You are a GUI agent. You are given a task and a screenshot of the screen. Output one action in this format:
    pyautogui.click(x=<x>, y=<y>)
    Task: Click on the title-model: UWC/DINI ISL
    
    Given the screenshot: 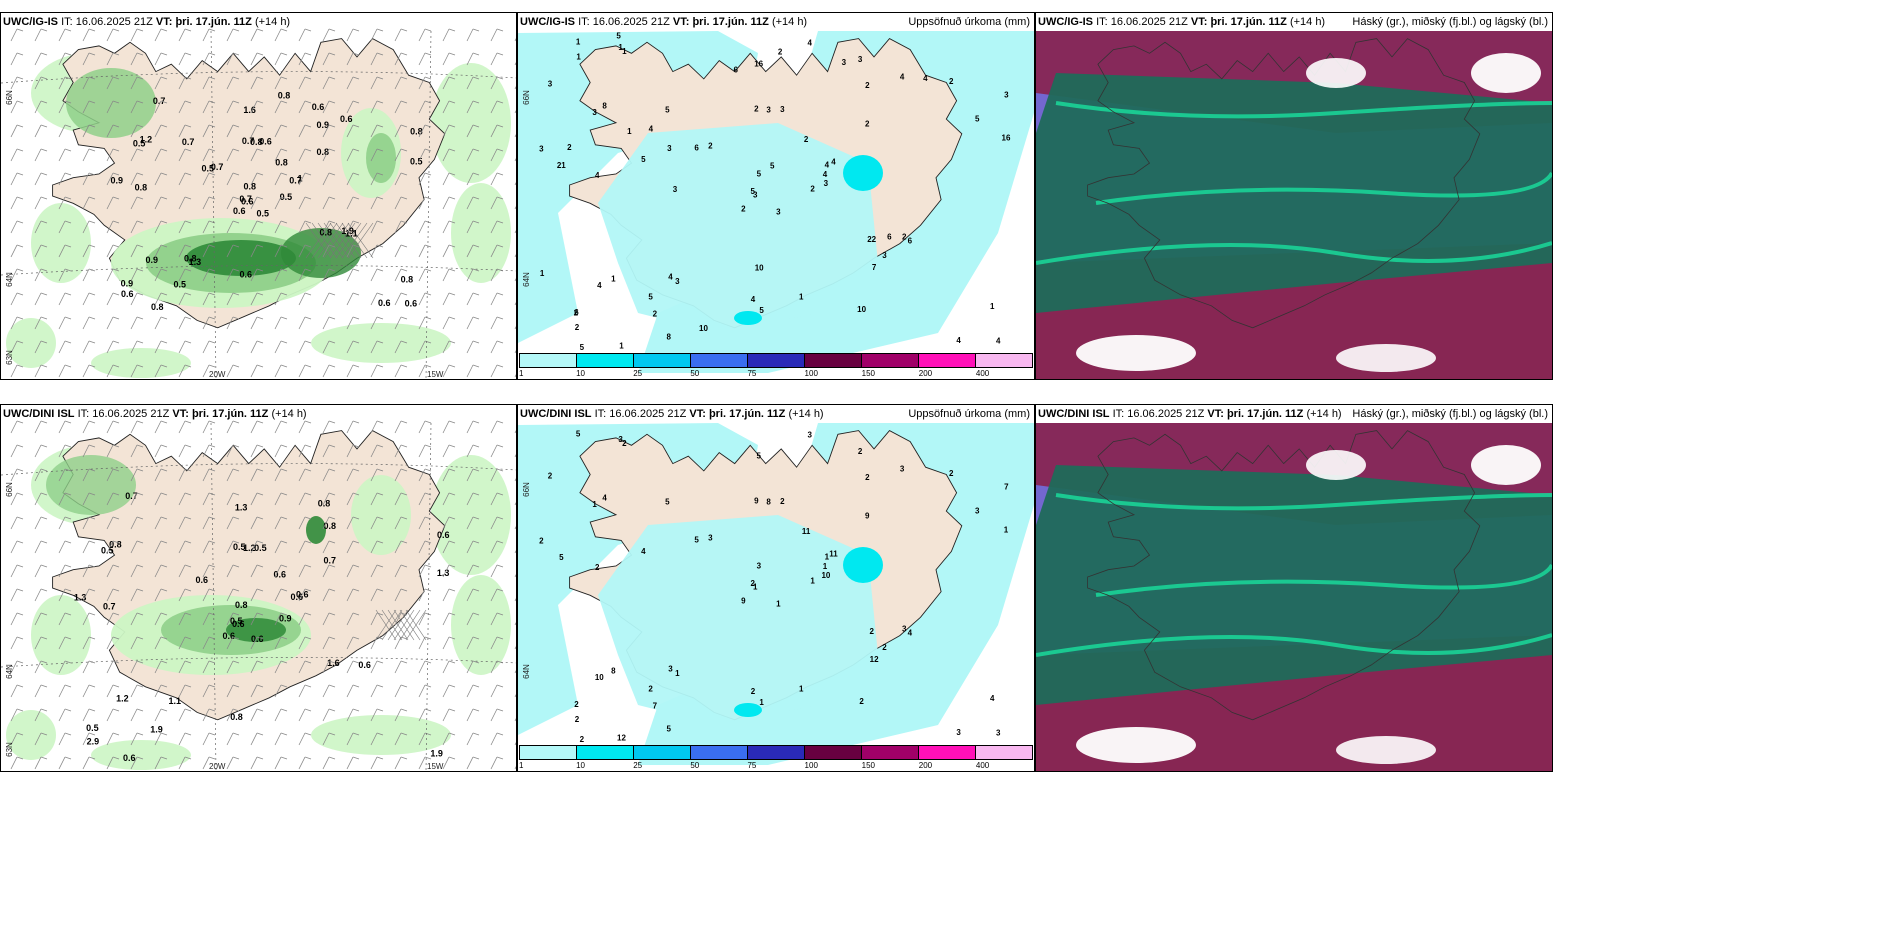 What is the action you would take?
    pyautogui.click(x=39, y=414)
    